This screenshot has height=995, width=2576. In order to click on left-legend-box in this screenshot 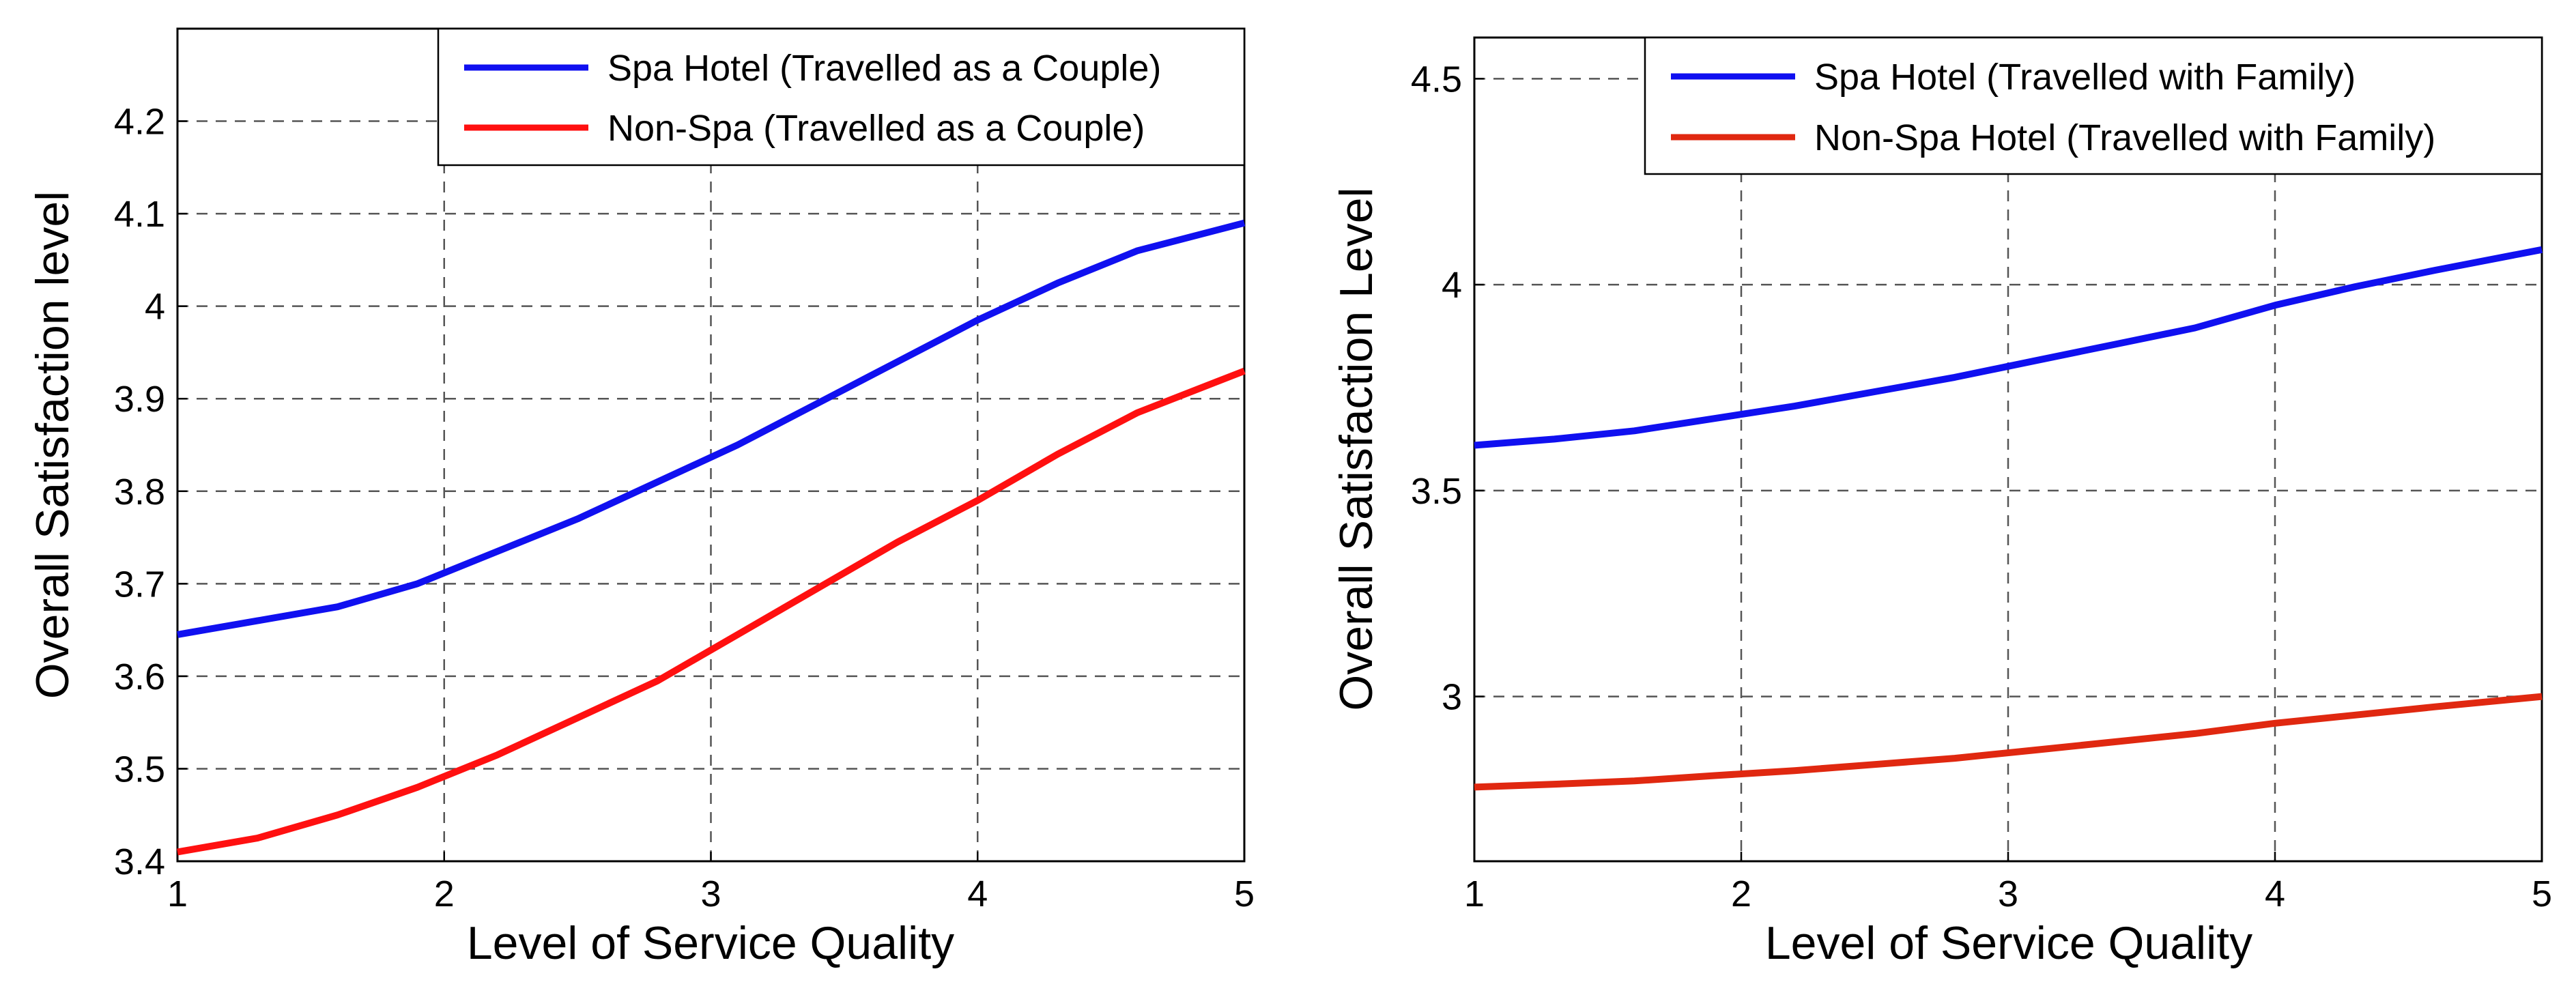, I will do `click(841, 97)`.